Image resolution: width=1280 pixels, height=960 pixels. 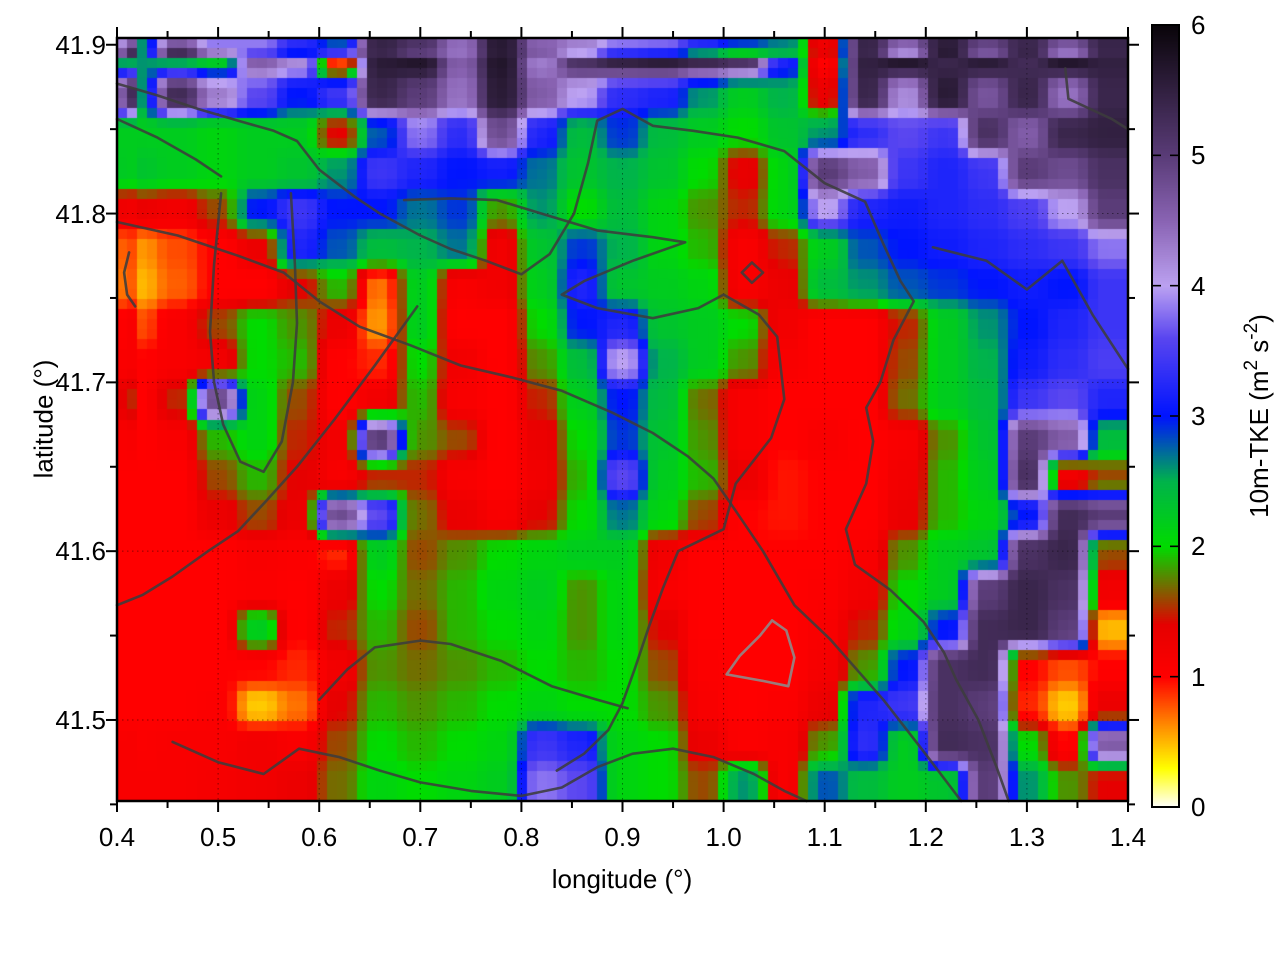 I want to click on colorbar-title-sup: 2, so click(x=1251, y=365).